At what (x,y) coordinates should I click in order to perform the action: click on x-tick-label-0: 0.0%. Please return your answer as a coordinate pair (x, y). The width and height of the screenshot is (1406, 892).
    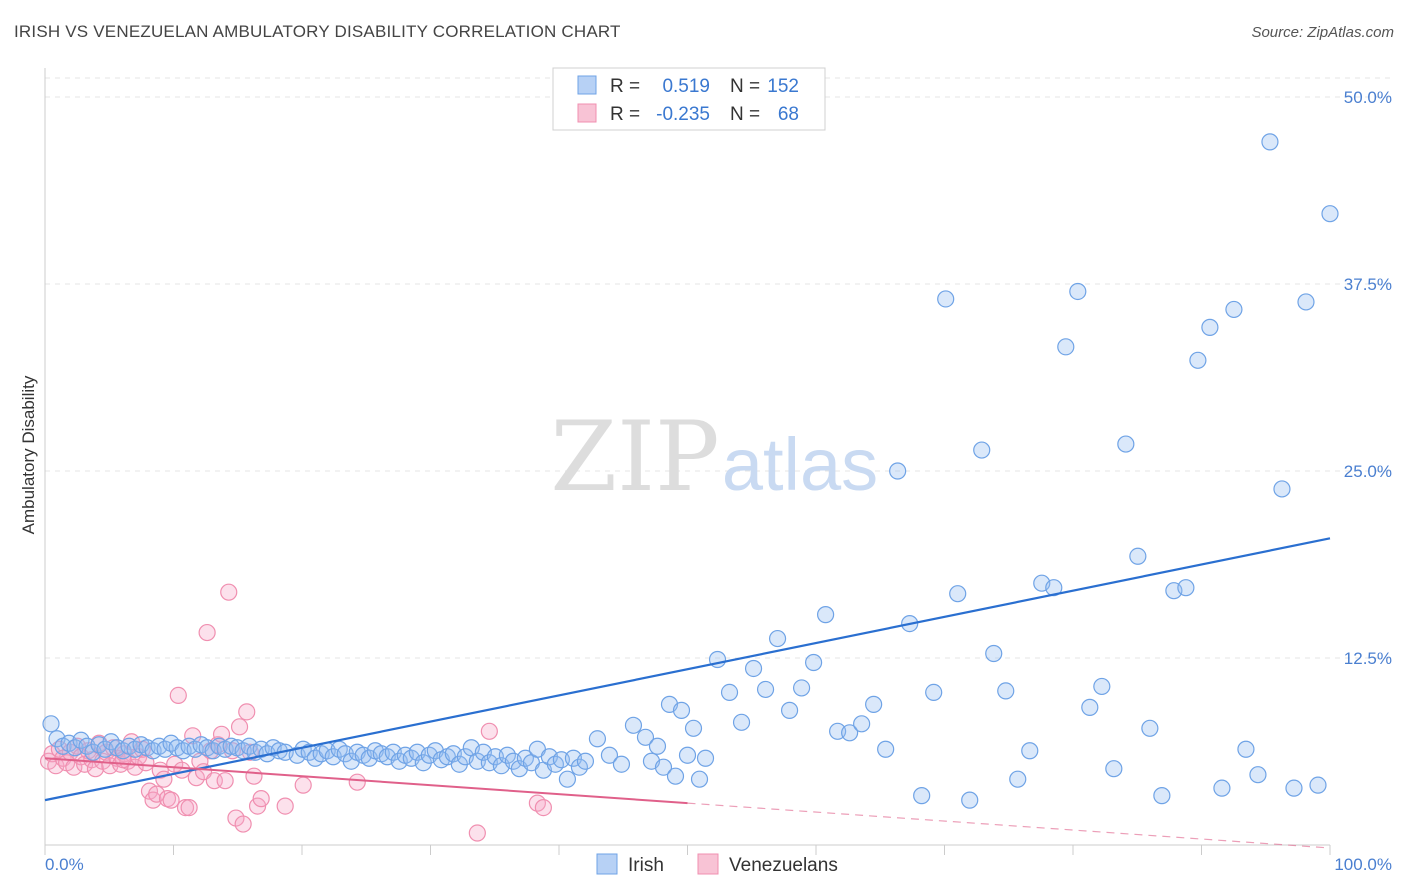
    Looking at the image, I should click on (64, 864).